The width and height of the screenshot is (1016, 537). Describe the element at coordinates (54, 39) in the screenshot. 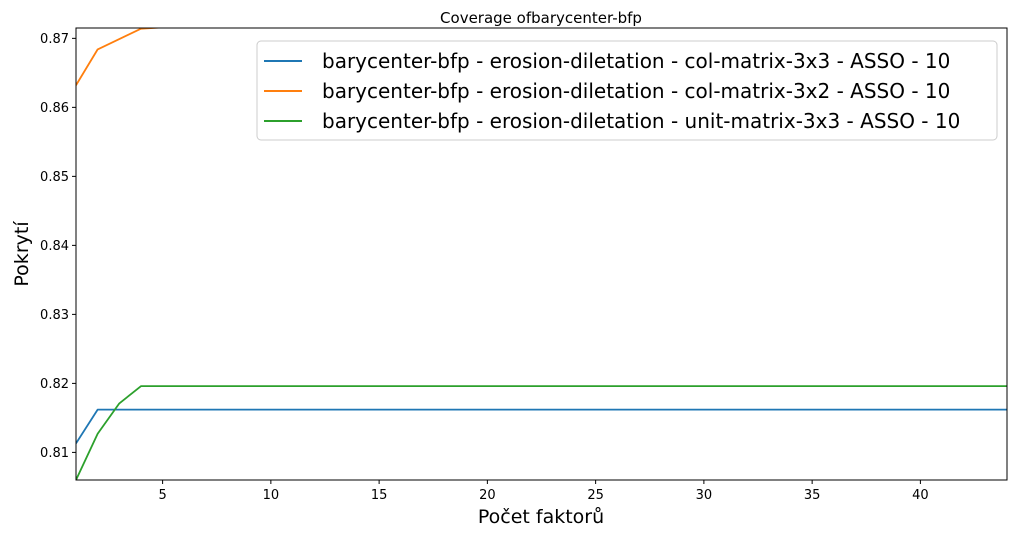

I see `y-tick-label: 0.87` at that location.